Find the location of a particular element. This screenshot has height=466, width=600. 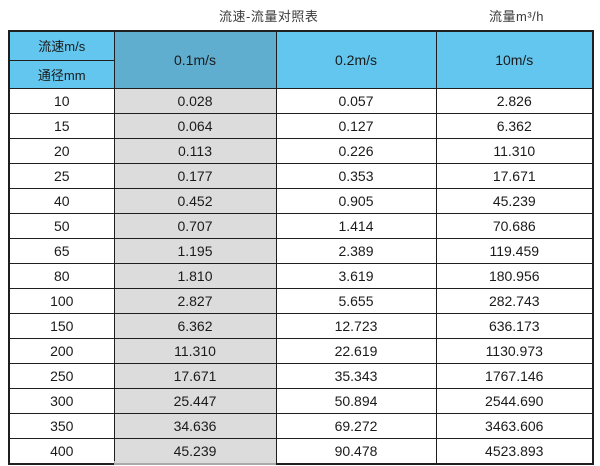

diameter-cell: 25 is located at coordinates (61, 176).